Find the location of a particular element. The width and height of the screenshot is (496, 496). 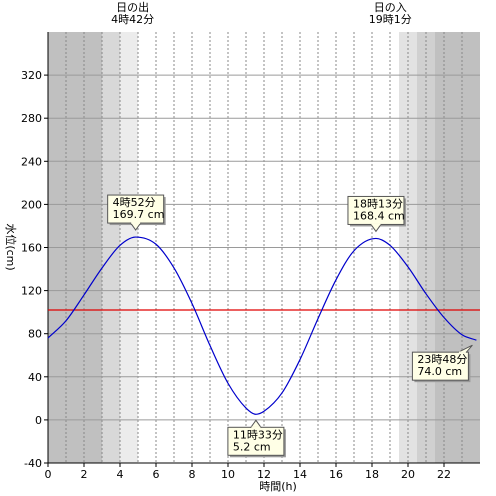

x-axis-title: 時間(h) is located at coordinates (278, 486).